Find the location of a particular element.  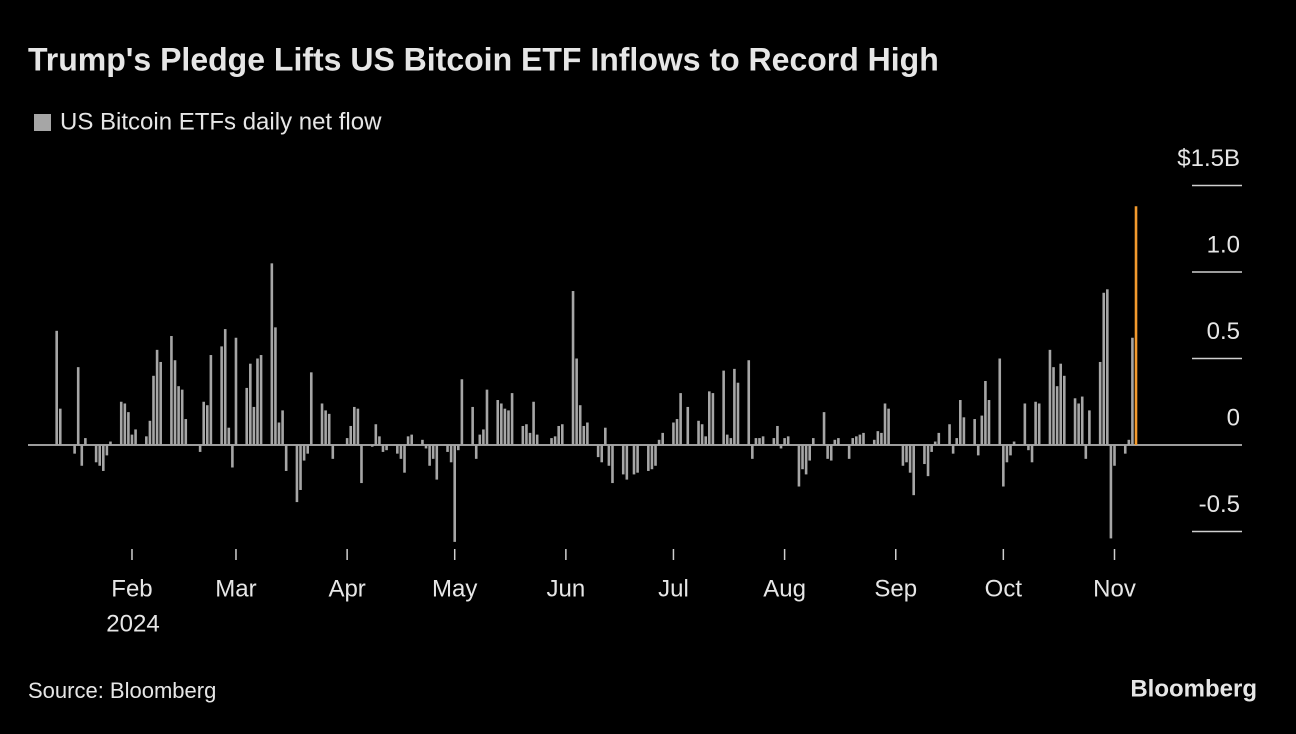

legend-label: US Bitcoin ETFs daily net flow is located at coordinates (221, 121).